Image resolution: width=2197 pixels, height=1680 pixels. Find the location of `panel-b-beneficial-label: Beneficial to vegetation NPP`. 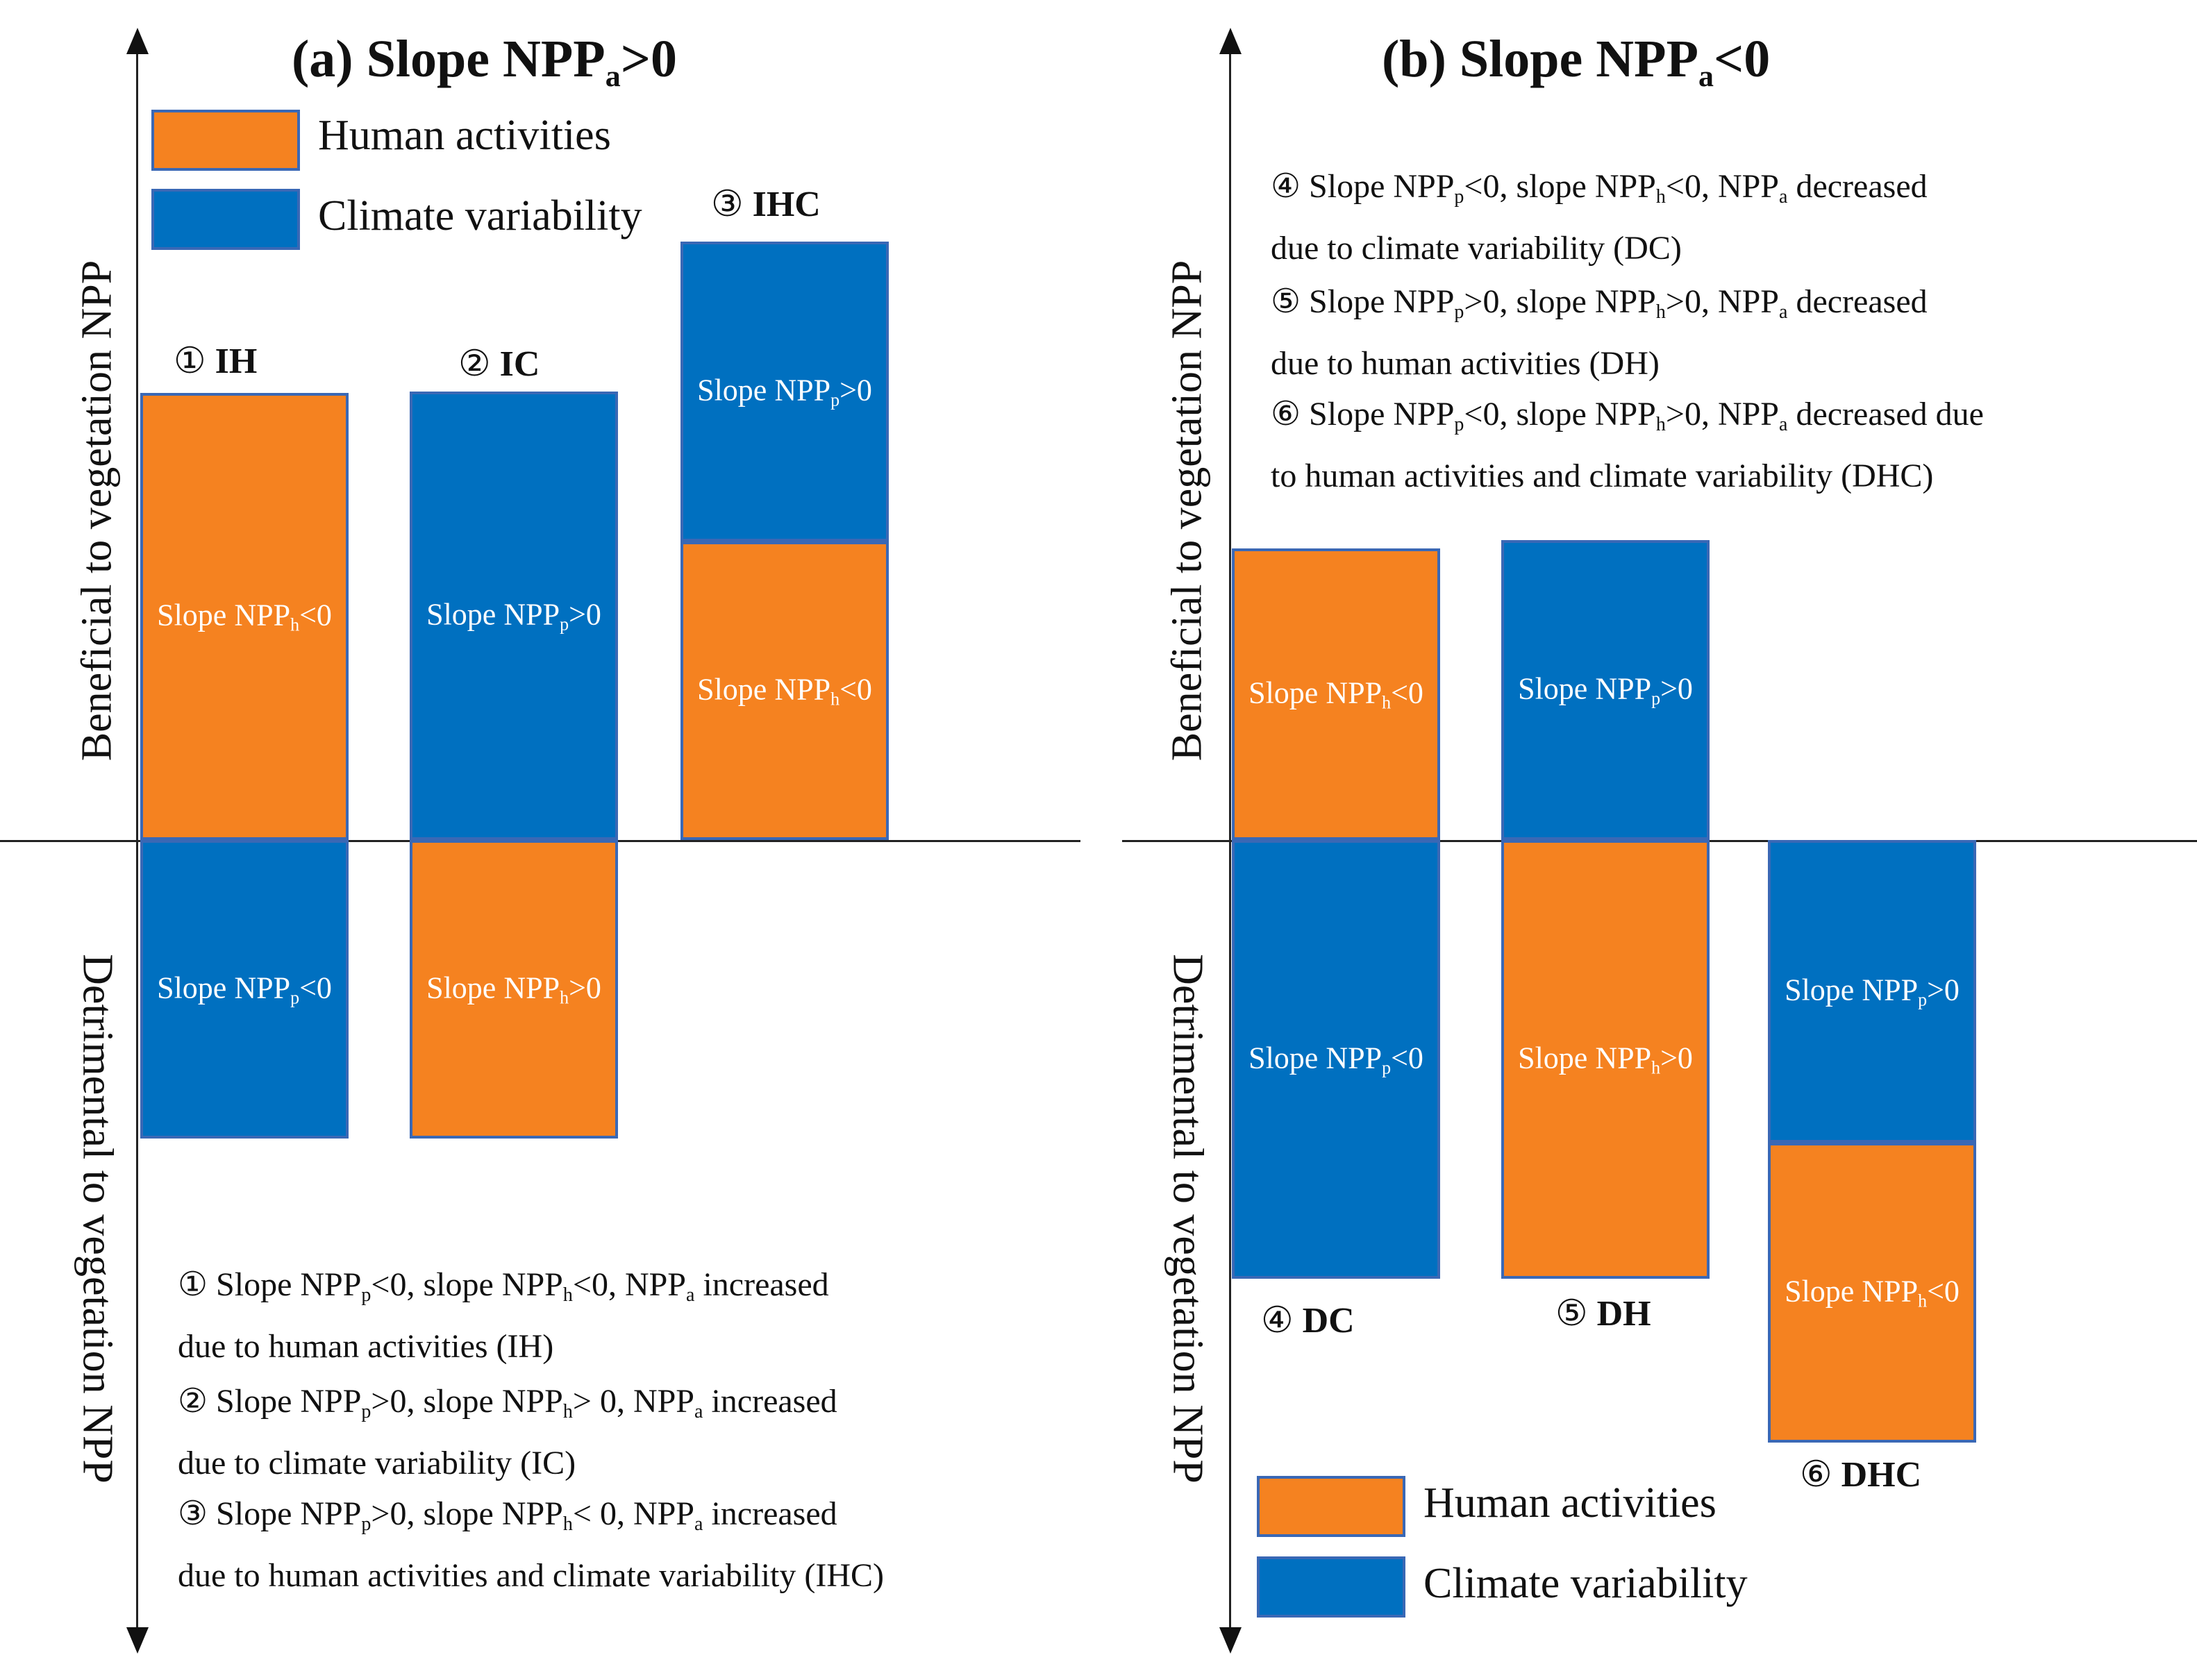

panel-b-beneficial-label: Beneficial to vegetation NPP is located at coordinates (1187, 511).